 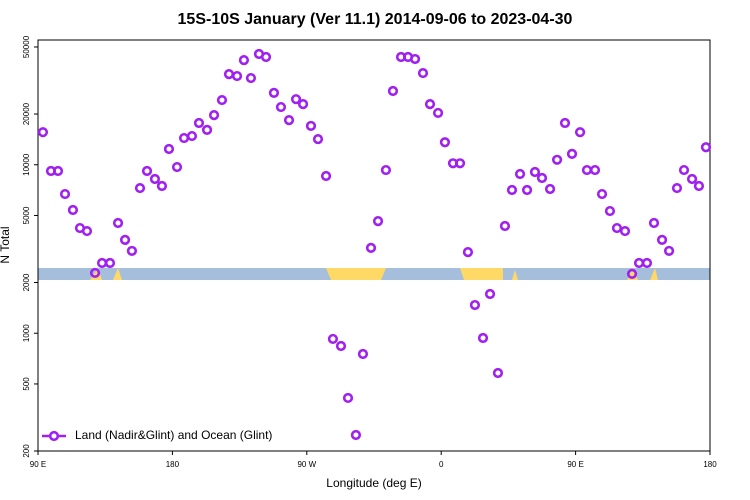 I want to click on legend-label: Land (Nadir&Glint) and Ocean (Glint), so click(x=173, y=435).